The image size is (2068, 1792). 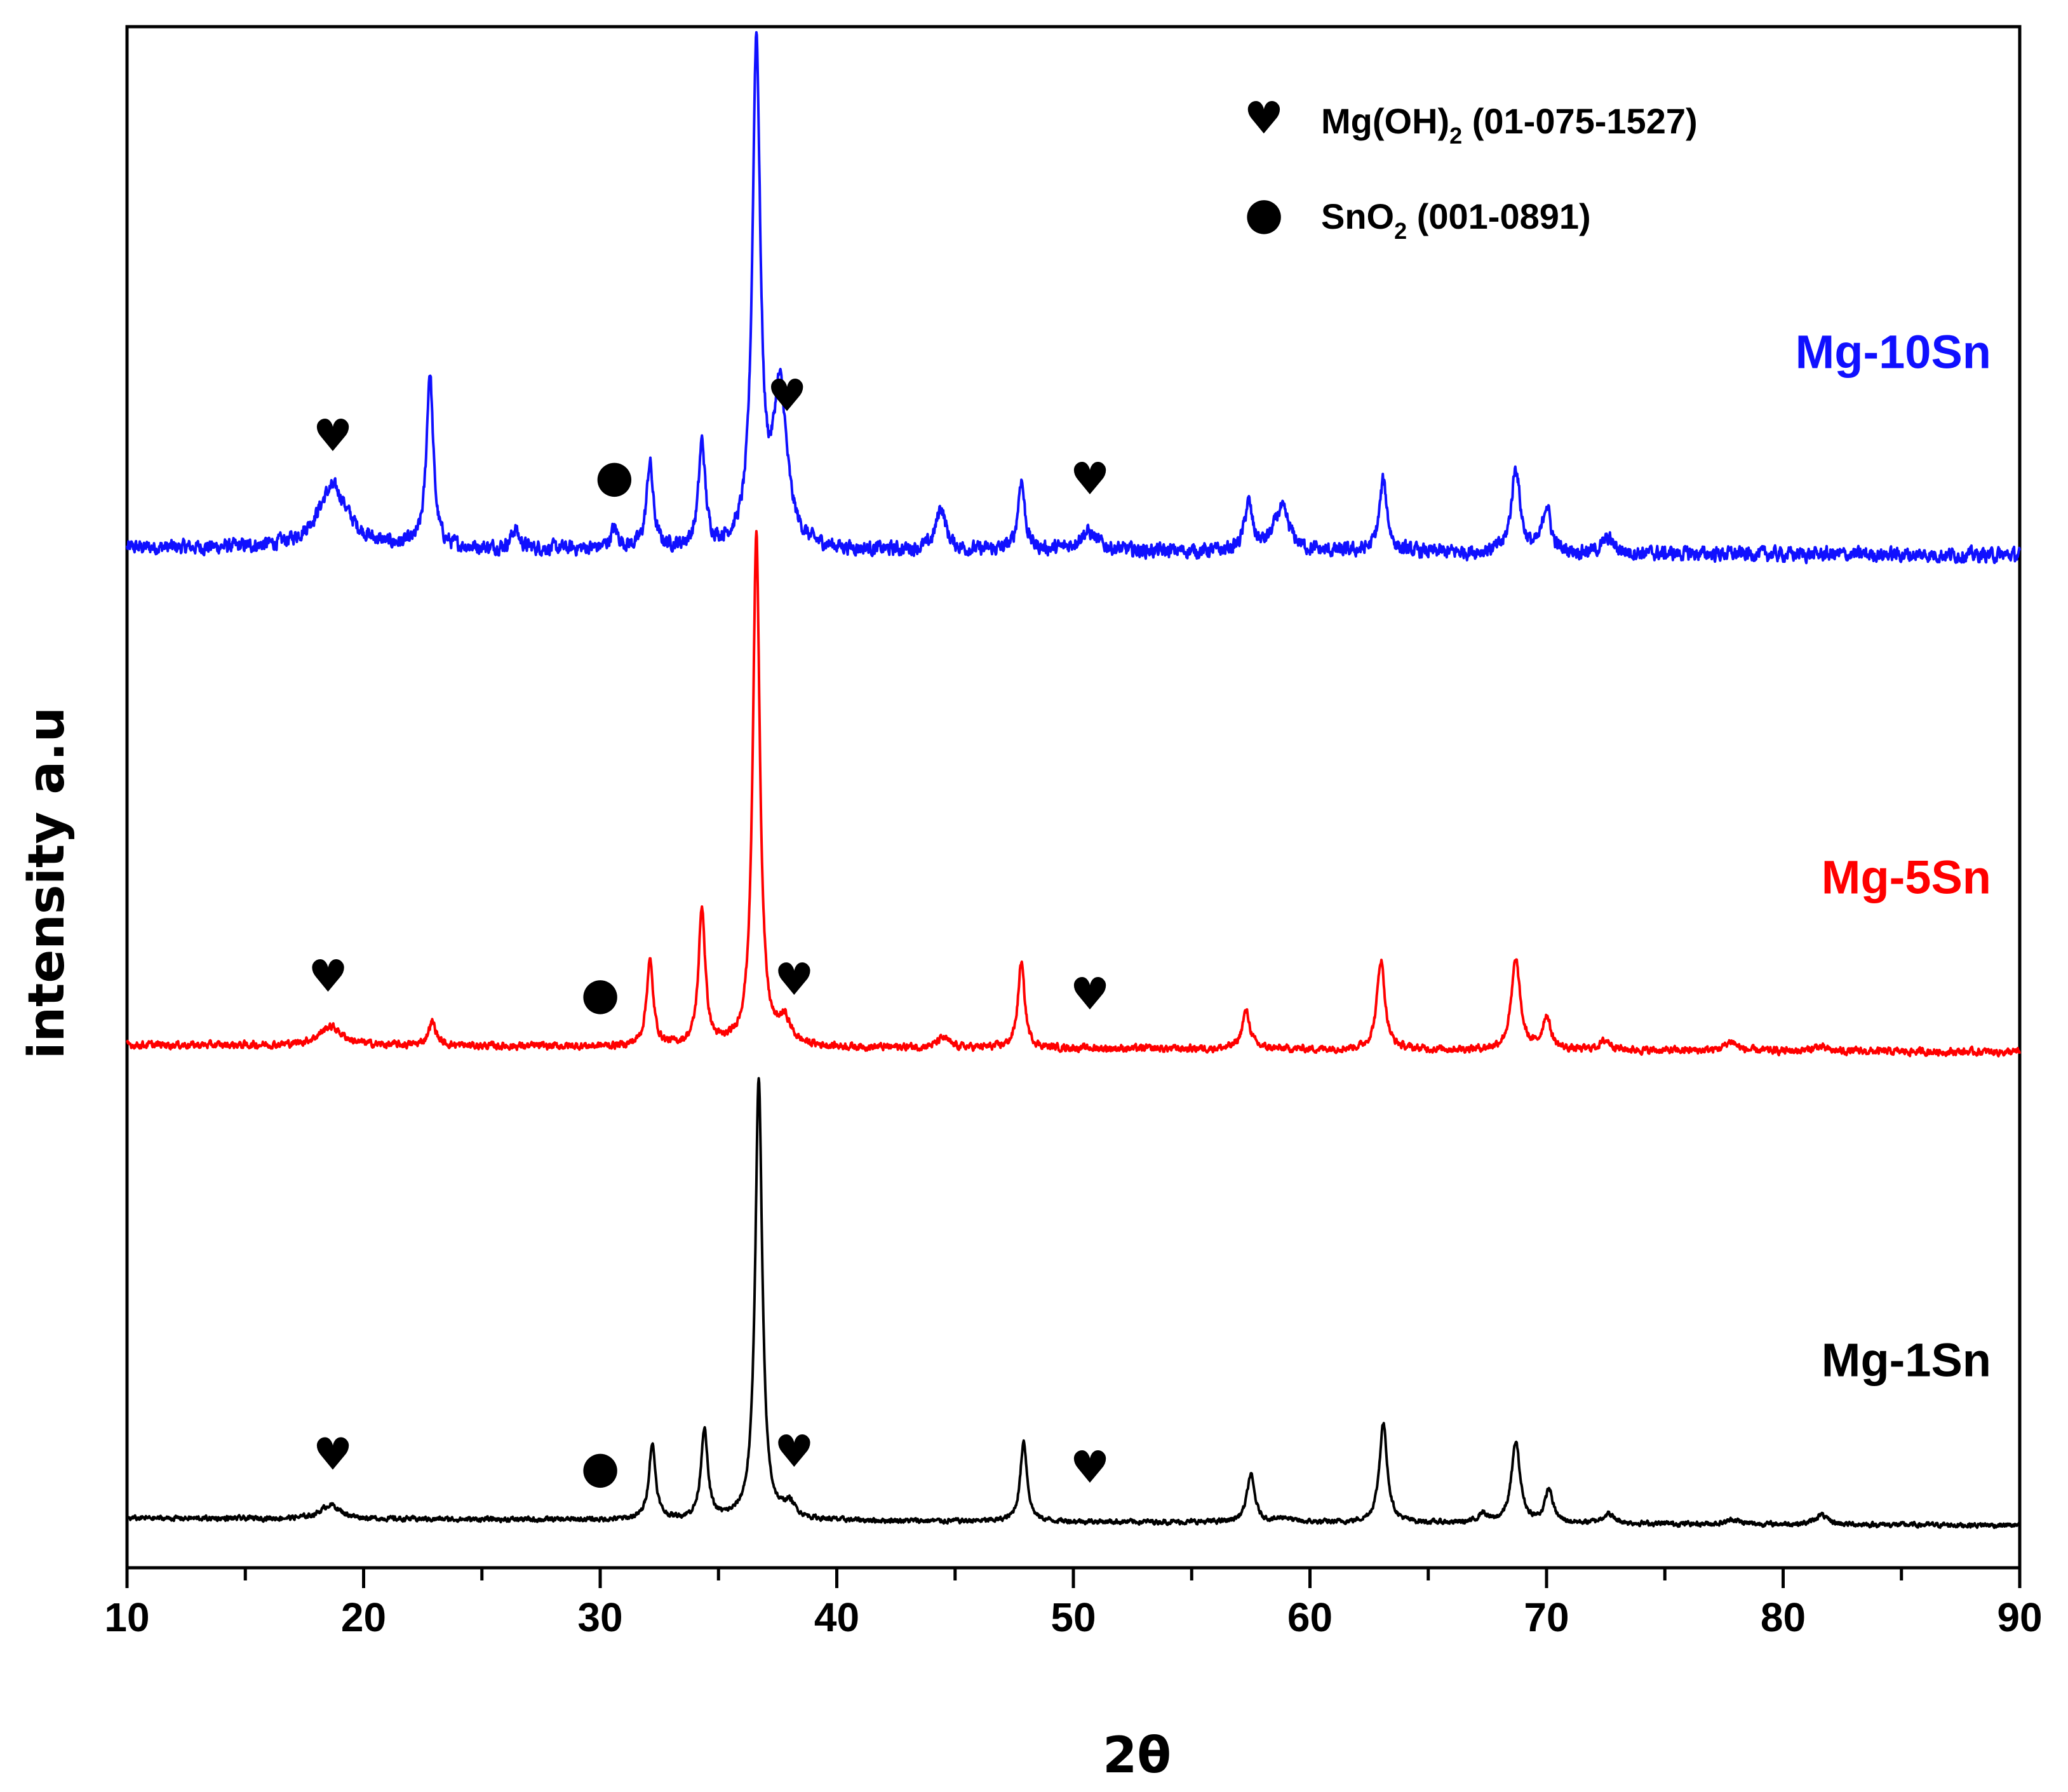 I want to click on x-tick-label: 20, so click(x=363, y=1617).